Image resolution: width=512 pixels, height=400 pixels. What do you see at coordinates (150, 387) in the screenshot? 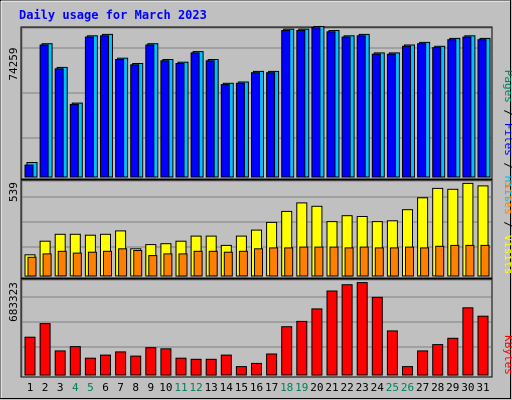
I see `x-tick-label: 9` at bounding box center [150, 387].